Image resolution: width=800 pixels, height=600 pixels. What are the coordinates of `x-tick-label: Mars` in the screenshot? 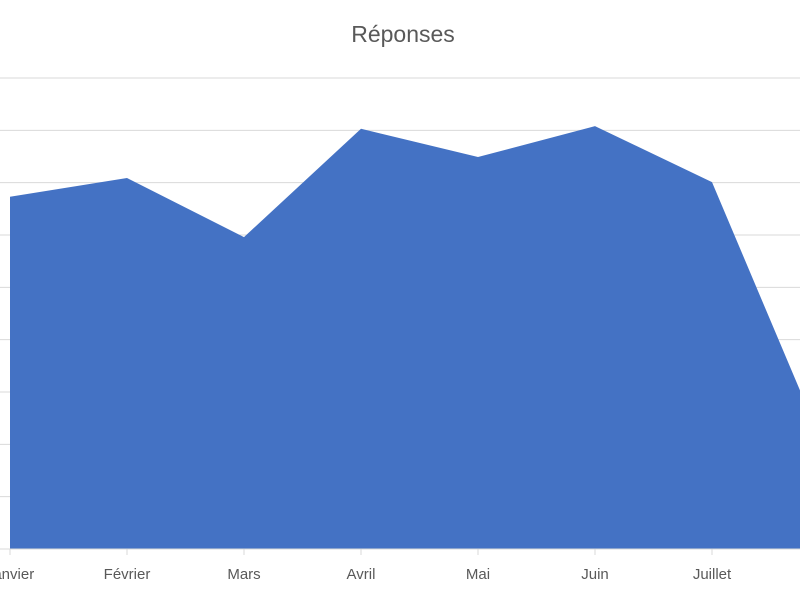 It's located at (243, 574).